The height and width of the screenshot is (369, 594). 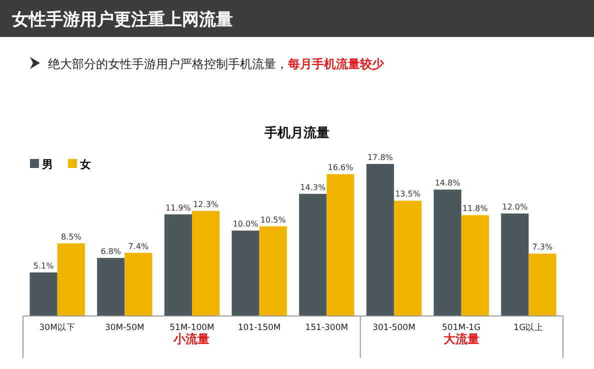 I want to click on text: 小流量, so click(x=191, y=339).